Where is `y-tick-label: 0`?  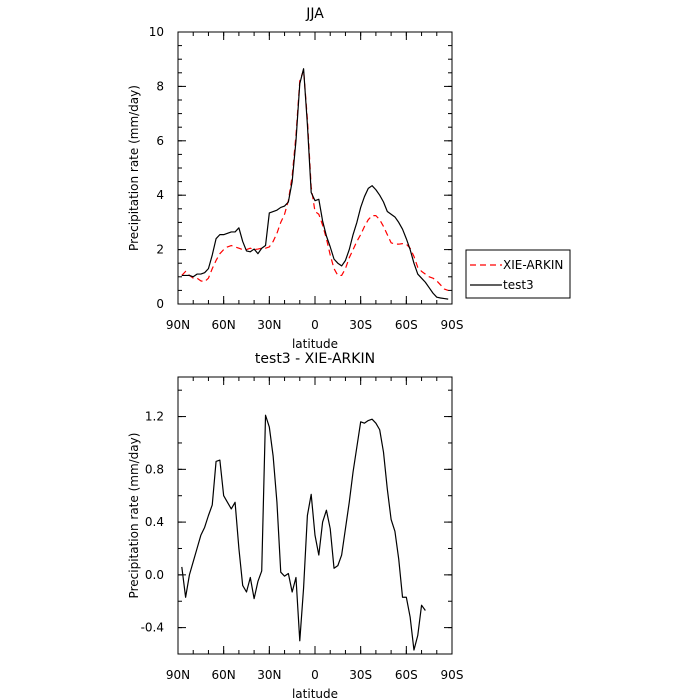 y-tick-label: 0 is located at coordinates (160, 304).